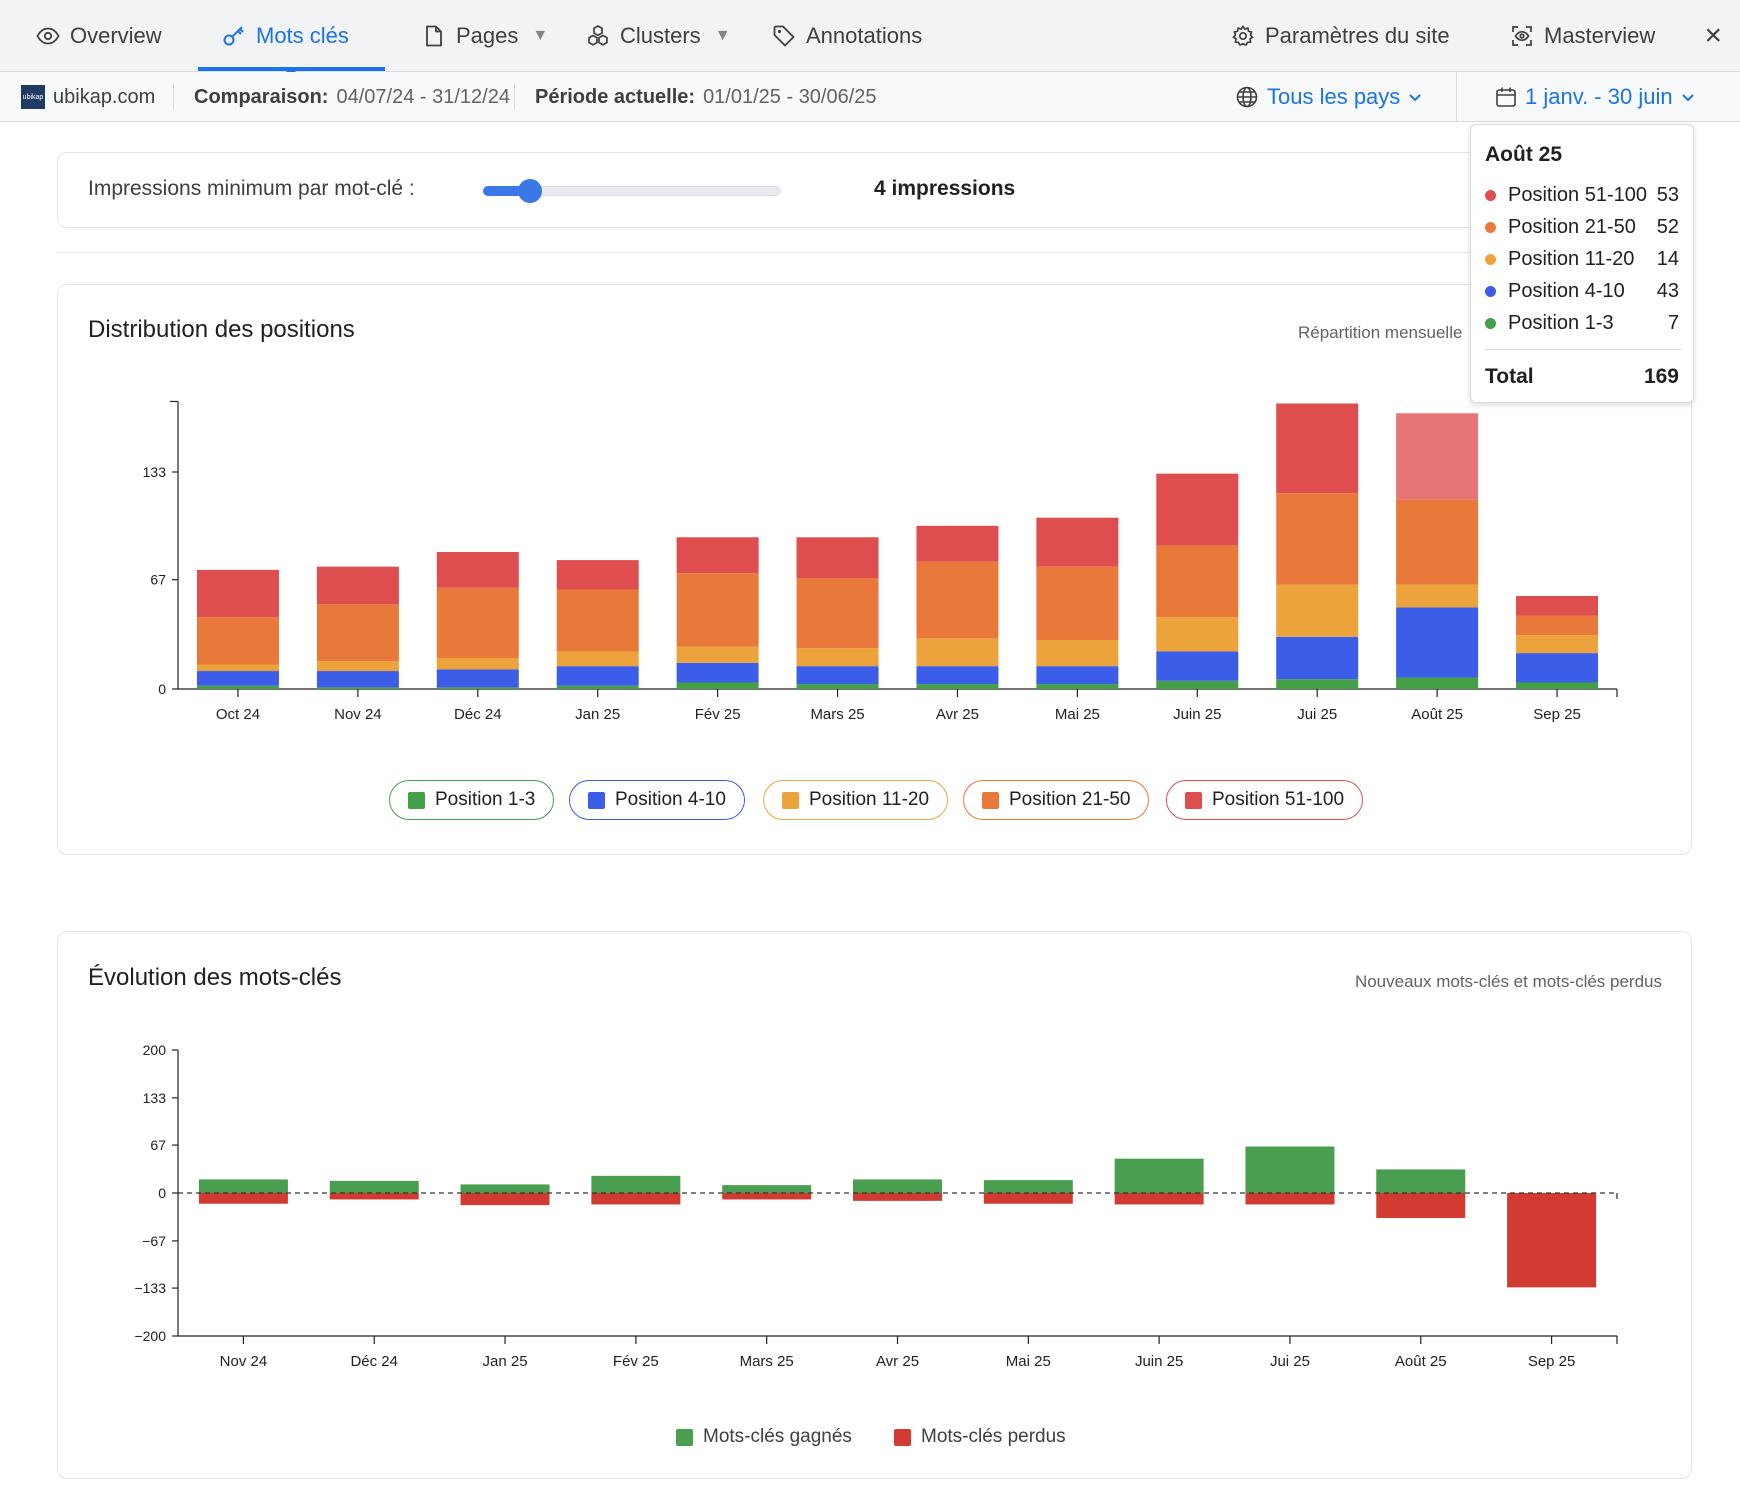 The height and width of the screenshot is (1498, 1740). What do you see at coordinates (869, 799) in the screenshot?
I see `legend-label: Position 11-20` at bounding box center [869, 799].